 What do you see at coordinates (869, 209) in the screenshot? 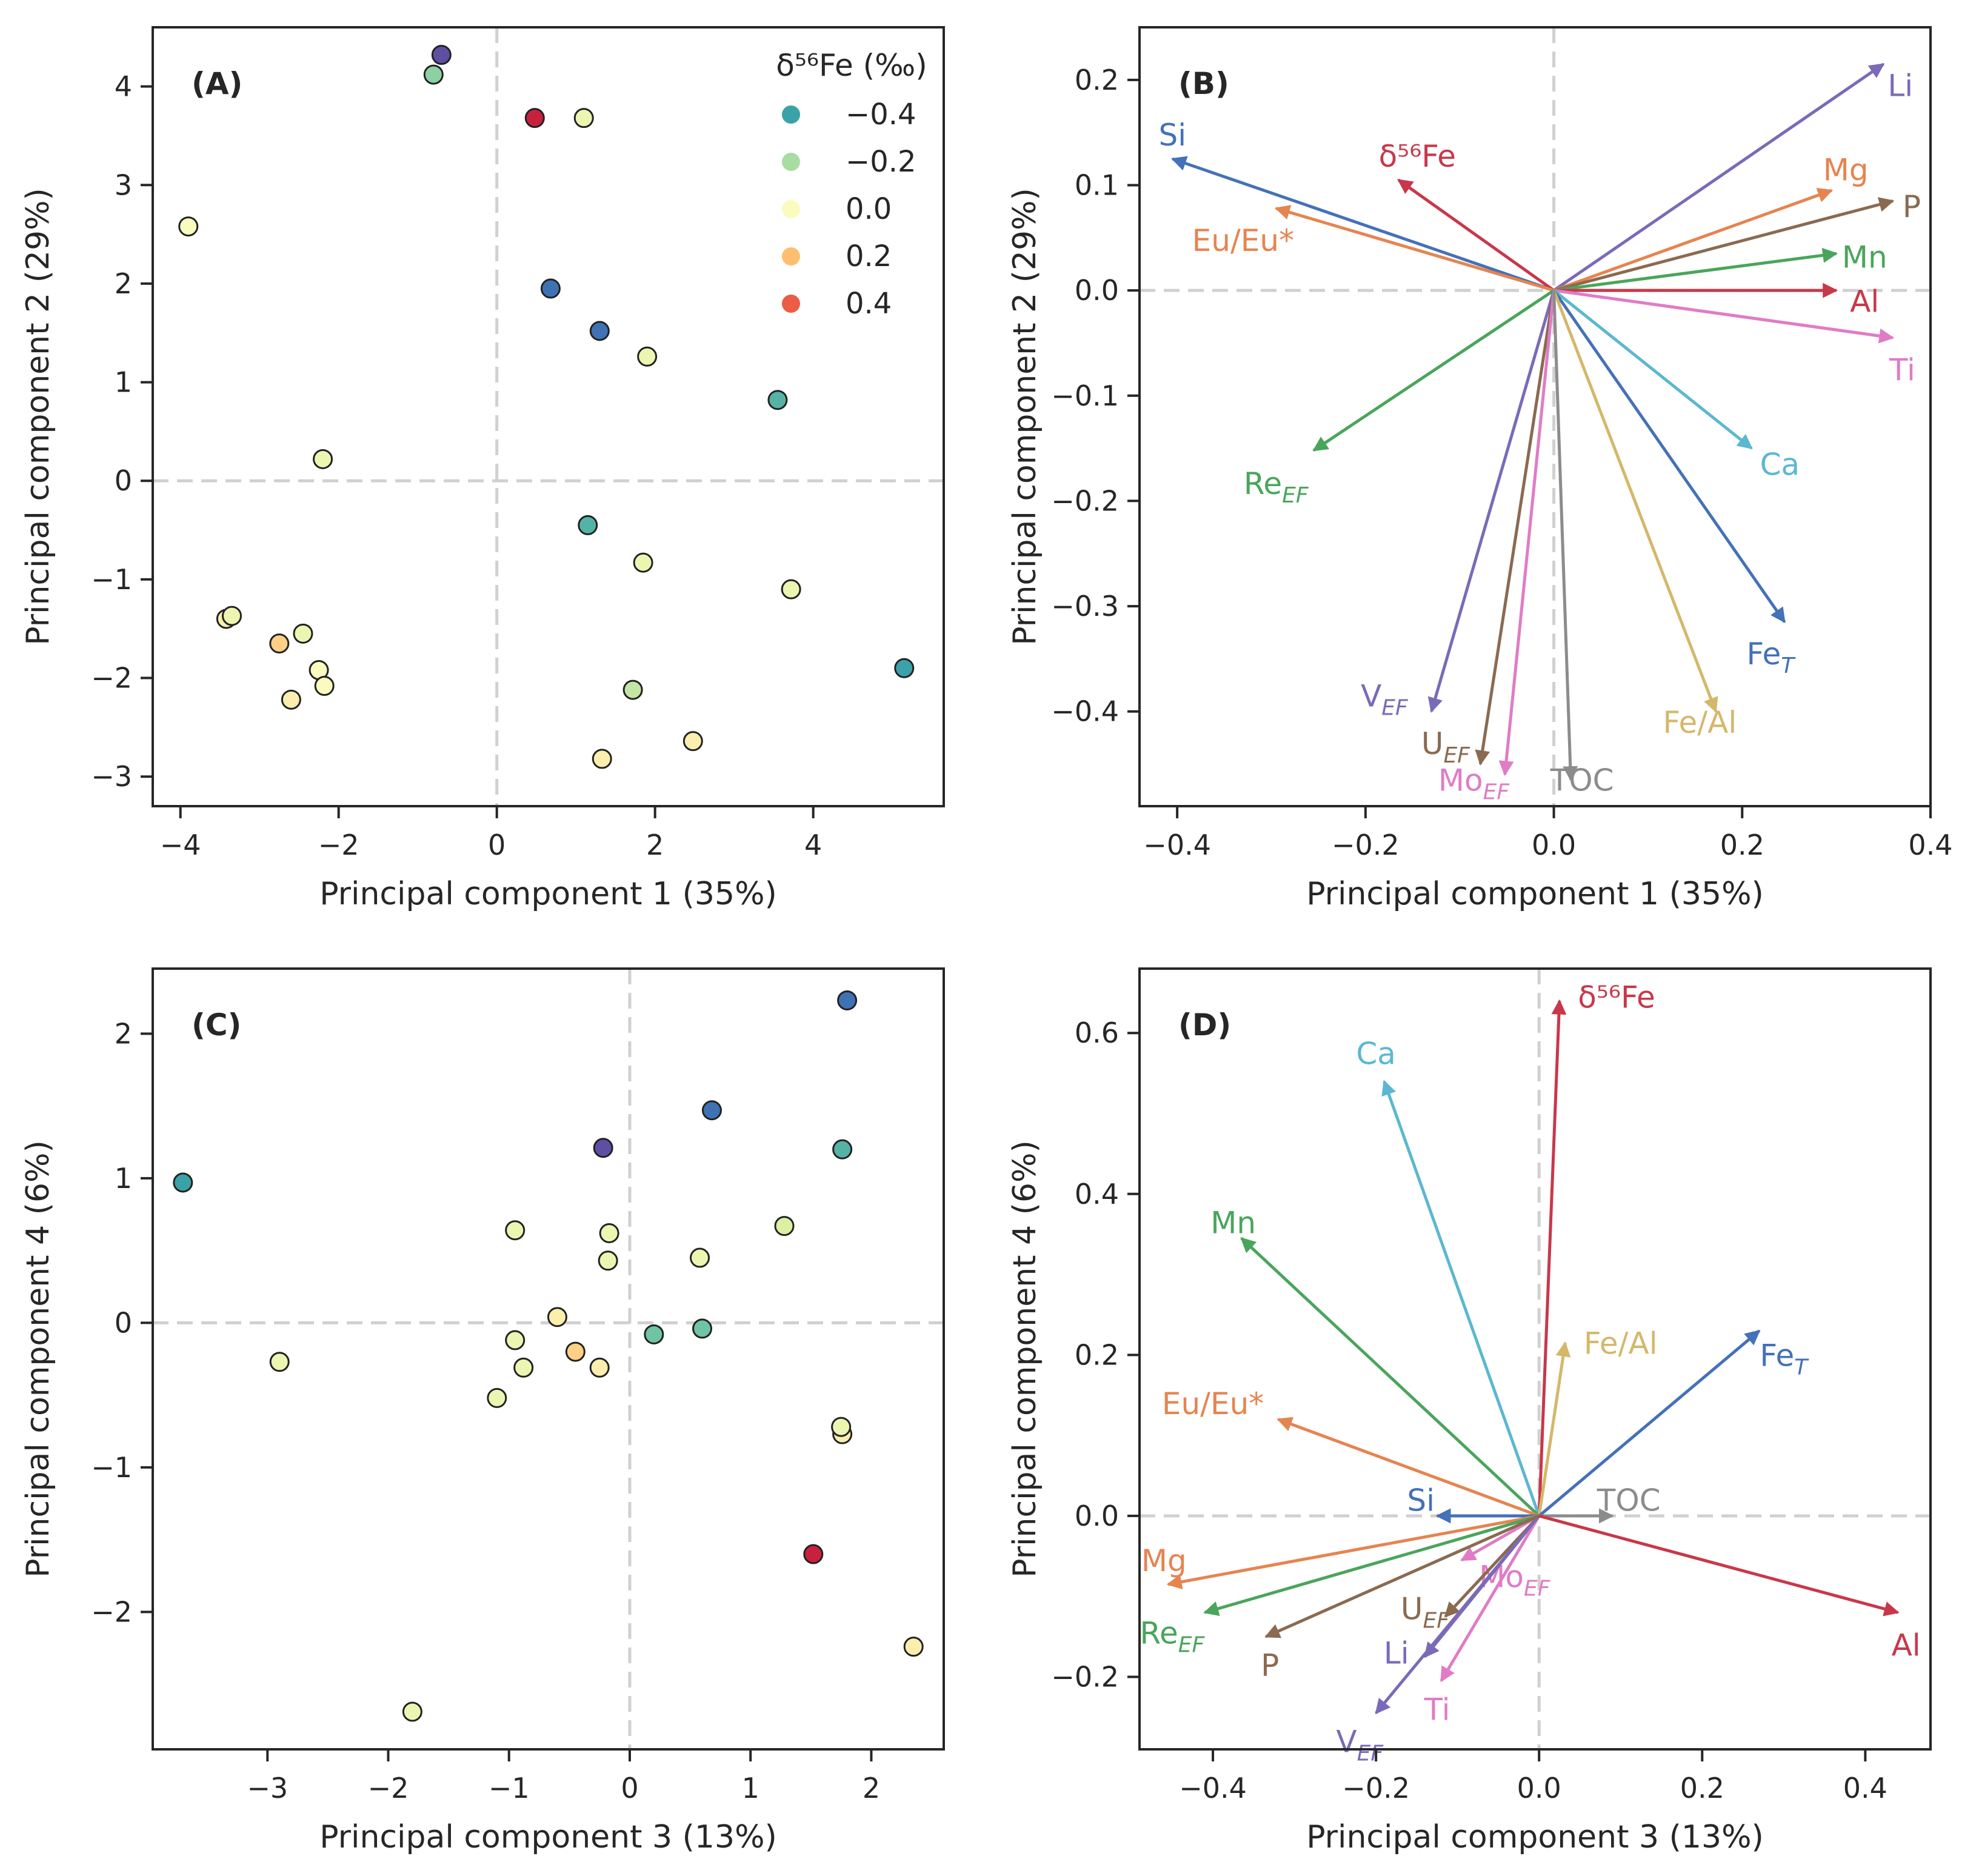
I see `legend-entry-label: 0.0` at bounding box center [869, 209].